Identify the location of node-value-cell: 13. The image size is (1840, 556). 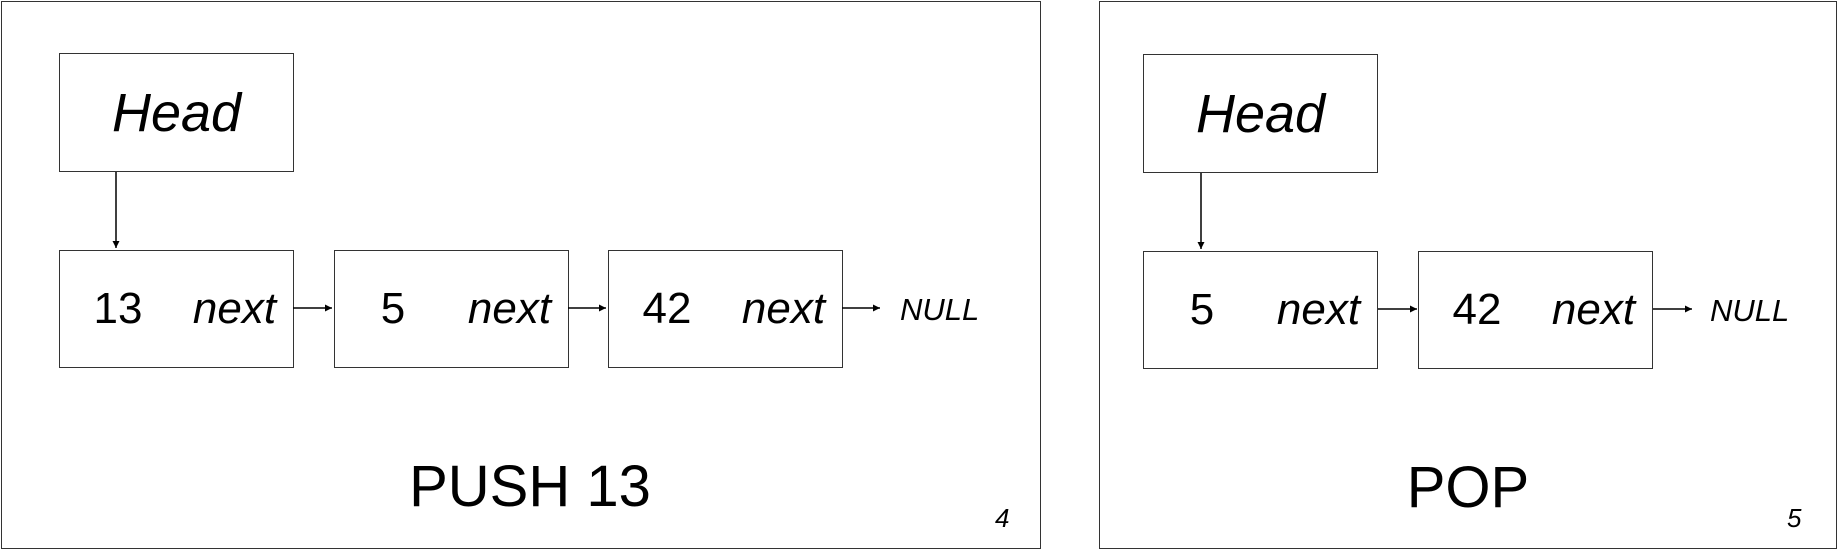
(118, 309).